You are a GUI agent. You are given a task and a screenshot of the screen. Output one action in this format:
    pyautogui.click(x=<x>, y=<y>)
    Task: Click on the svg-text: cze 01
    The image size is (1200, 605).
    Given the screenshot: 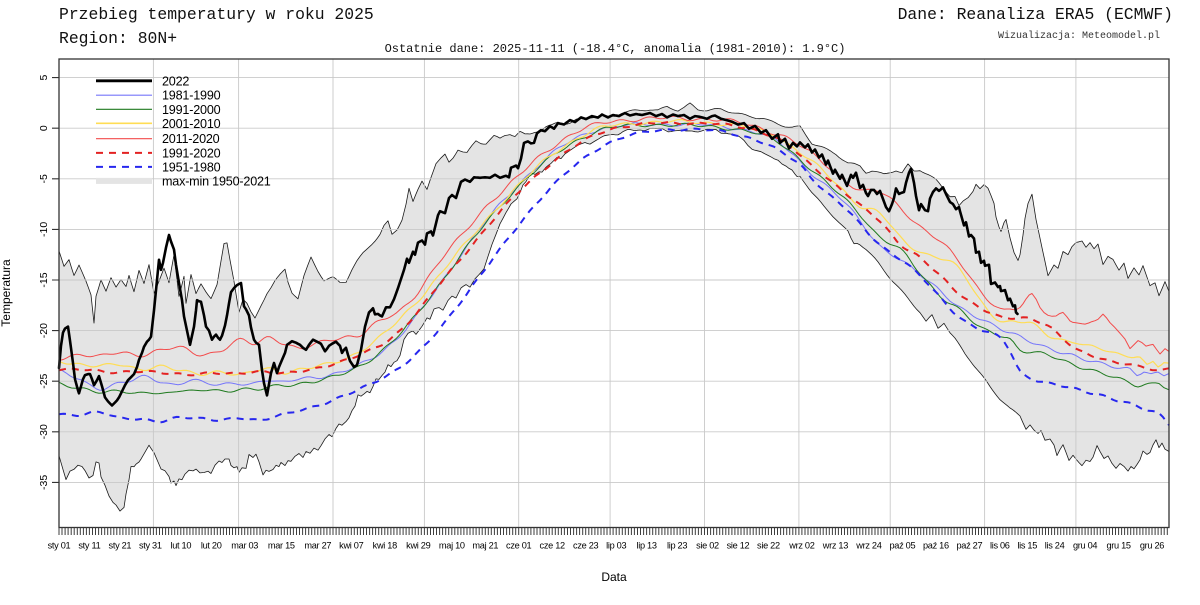 What is the action you would take?
    pyautogui.click(x=518, y=546)
    